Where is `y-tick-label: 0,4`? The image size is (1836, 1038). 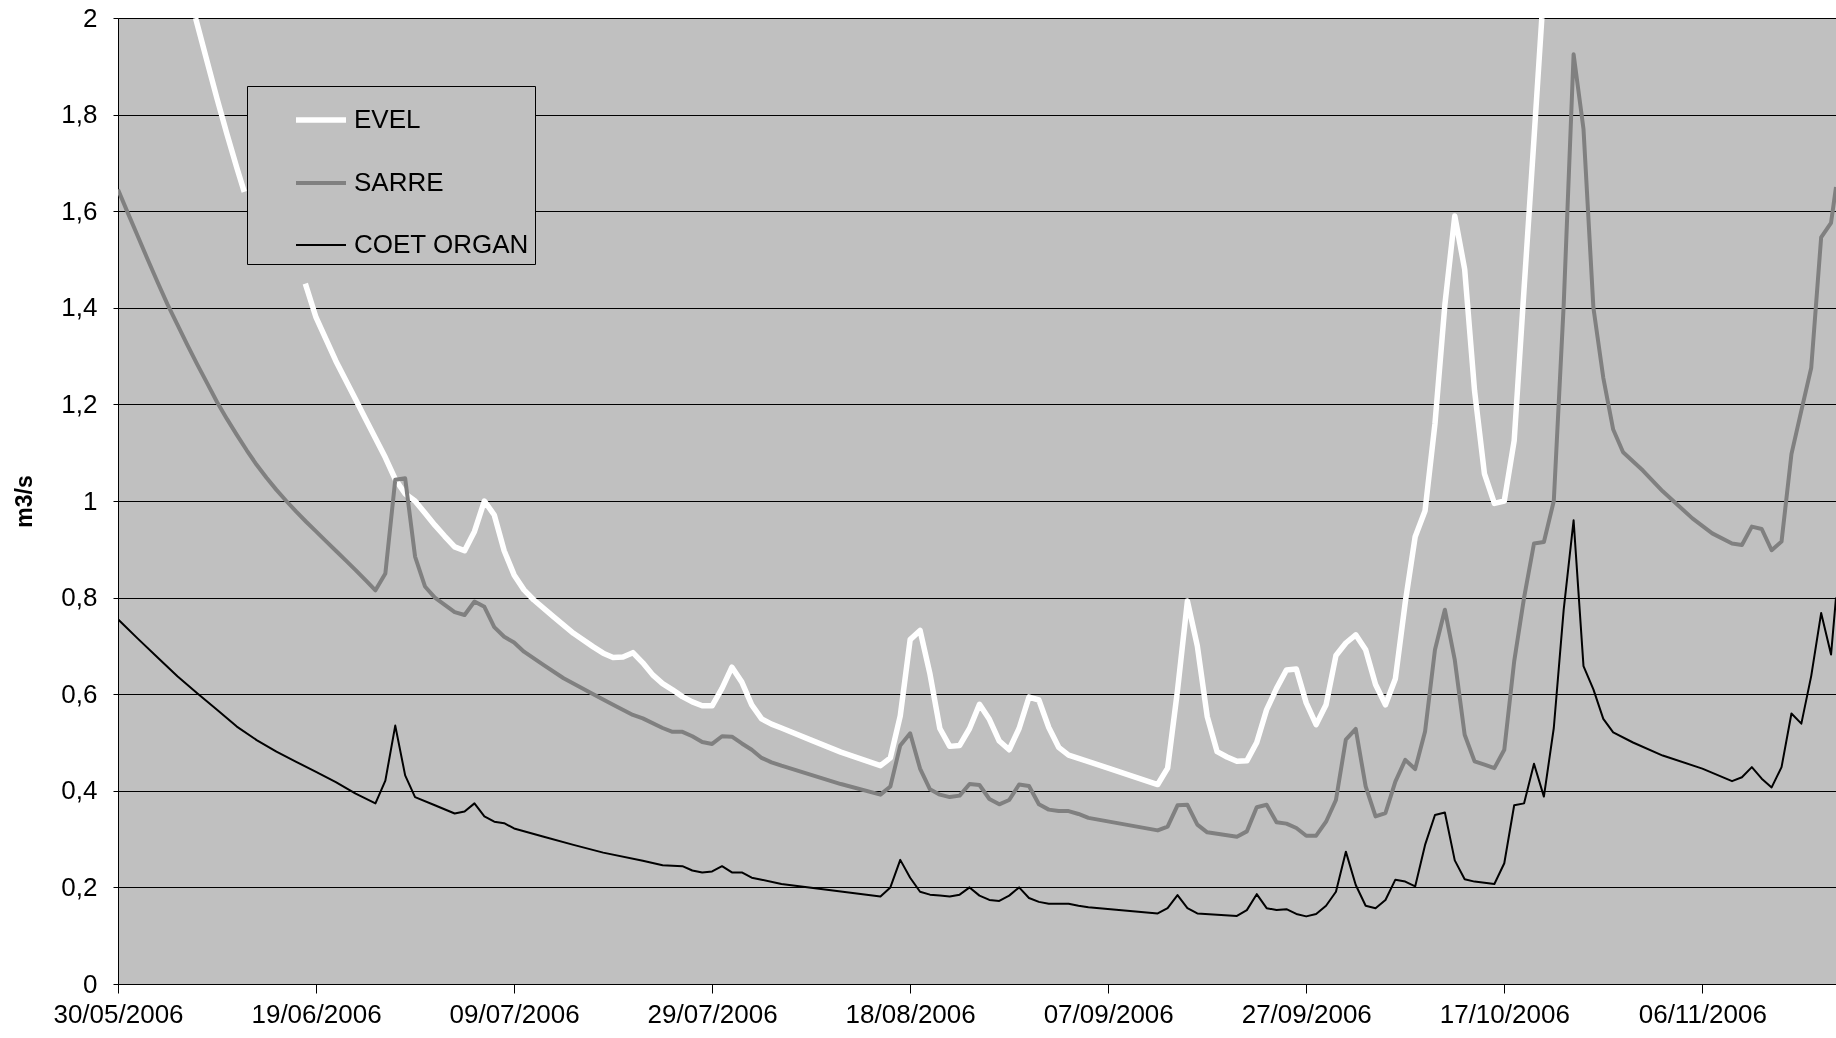 y-tick-label: 0,4 is located at coordinates (79, 790).